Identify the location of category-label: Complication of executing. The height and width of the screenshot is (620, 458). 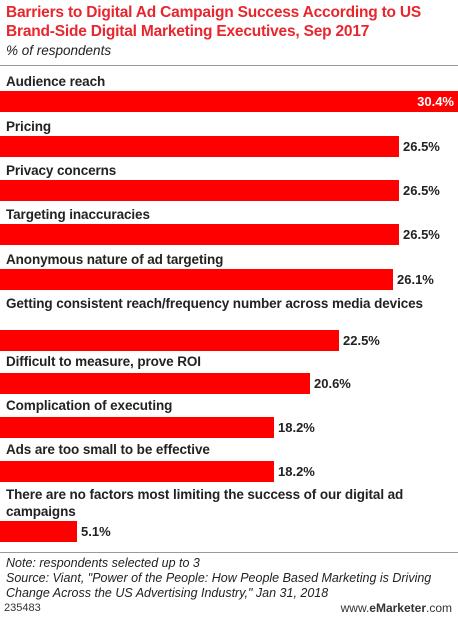
(89, 405).